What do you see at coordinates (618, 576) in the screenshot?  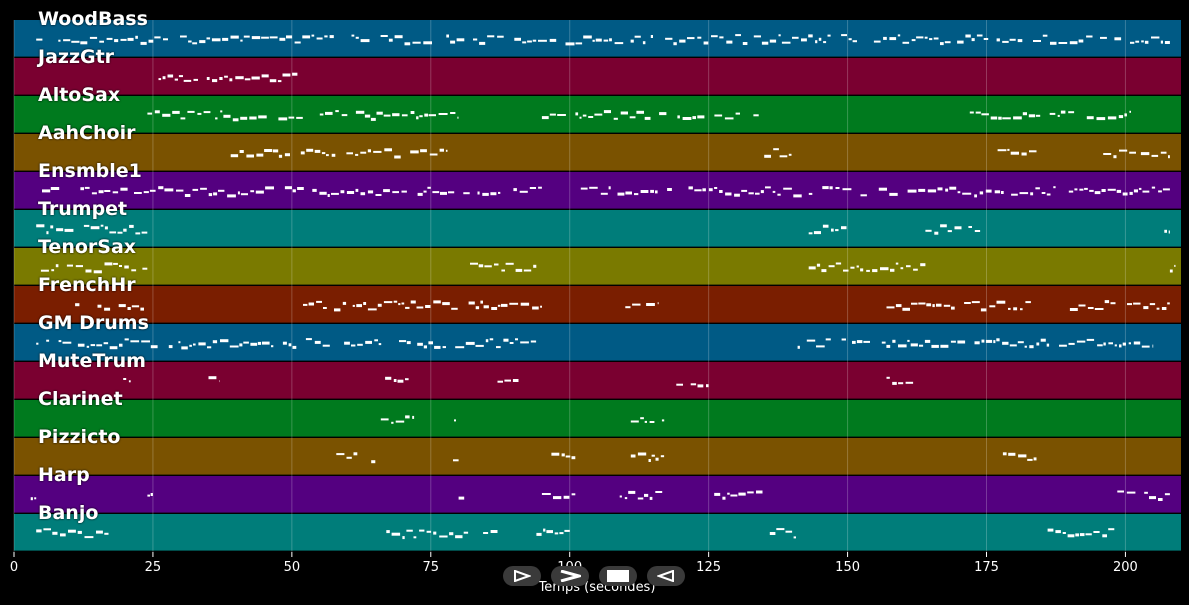 I see `stop-button` at bounding box center [618, 576].